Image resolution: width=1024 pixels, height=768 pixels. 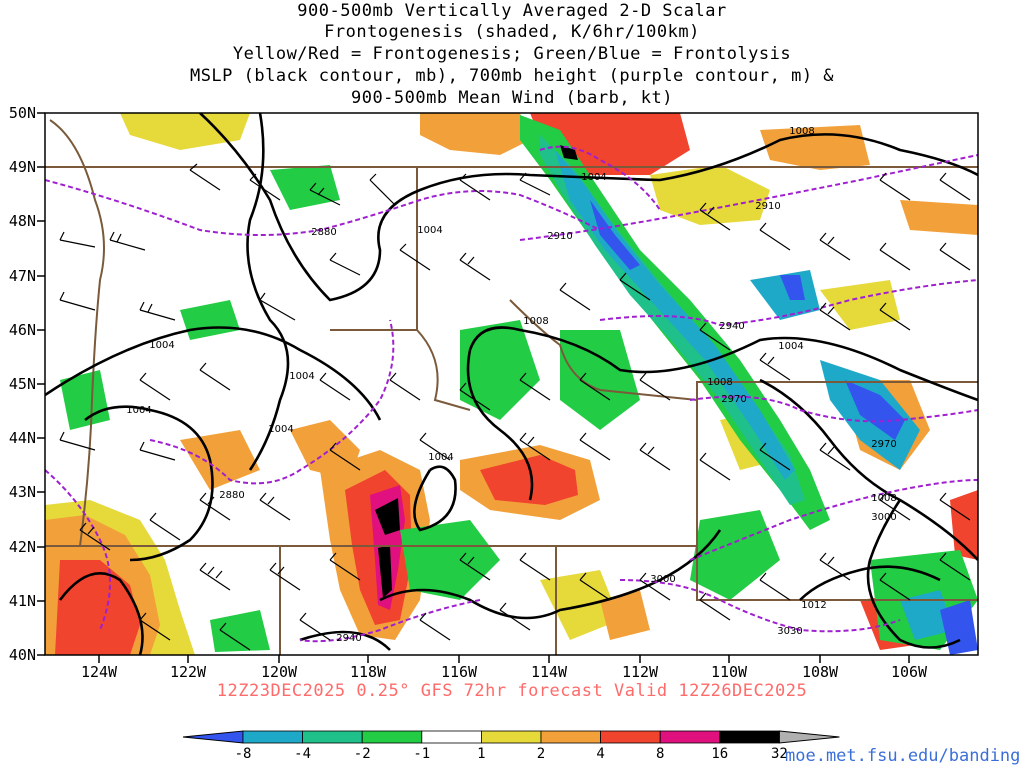 I want to click on lat-label: 41N, so click(x=22, y=601).